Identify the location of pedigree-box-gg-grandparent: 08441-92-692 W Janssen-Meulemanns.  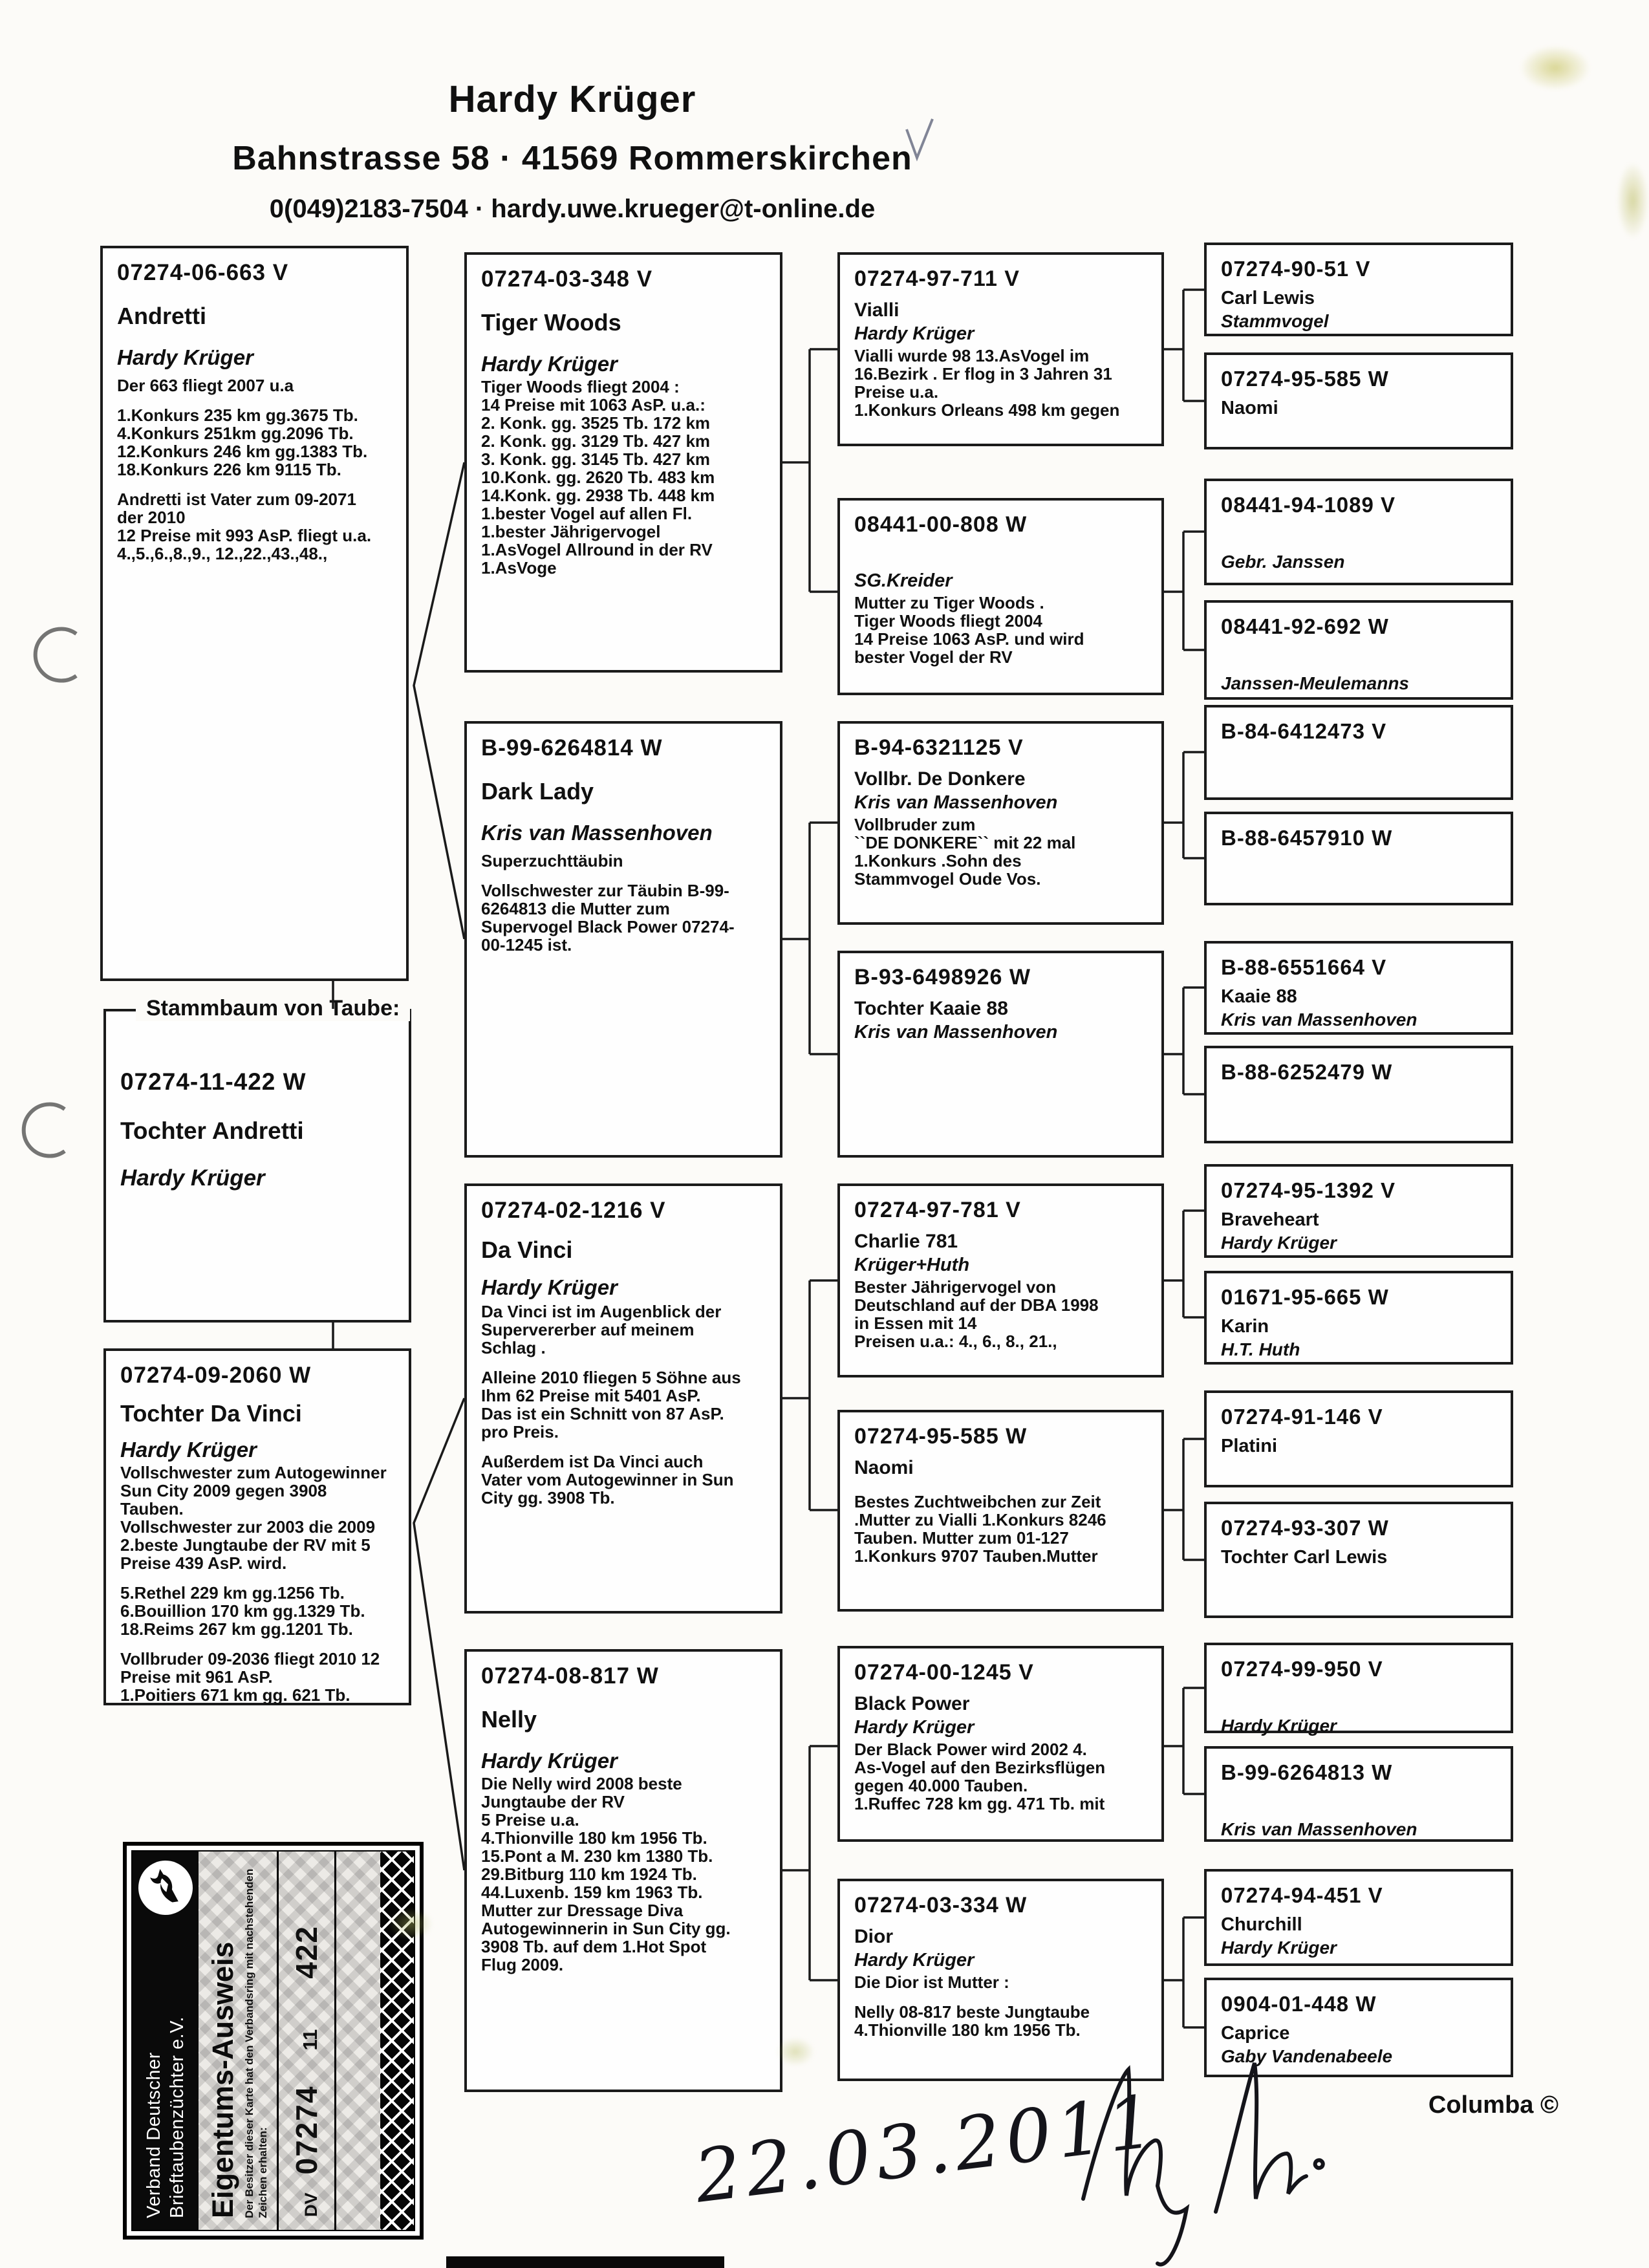
(1358, 650).